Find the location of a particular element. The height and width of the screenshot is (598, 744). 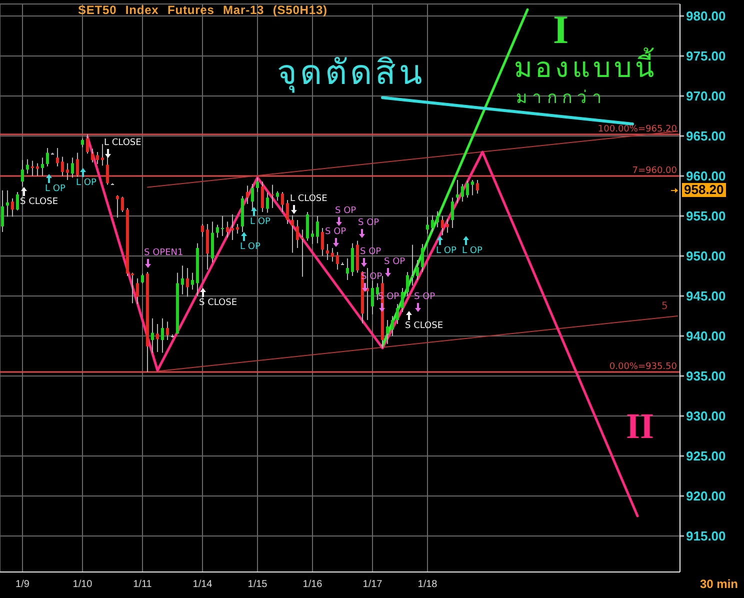

y-tick-label: 940.00 is located at coordinates (706, 336).